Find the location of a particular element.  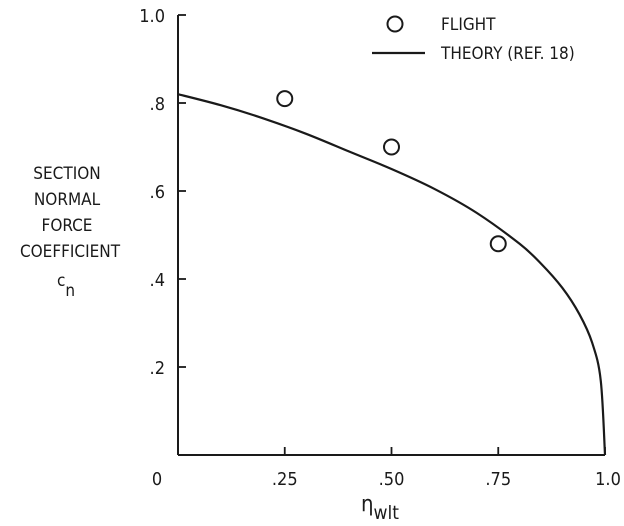

x-tick-label: 0 is located at coordinates (157, 479).